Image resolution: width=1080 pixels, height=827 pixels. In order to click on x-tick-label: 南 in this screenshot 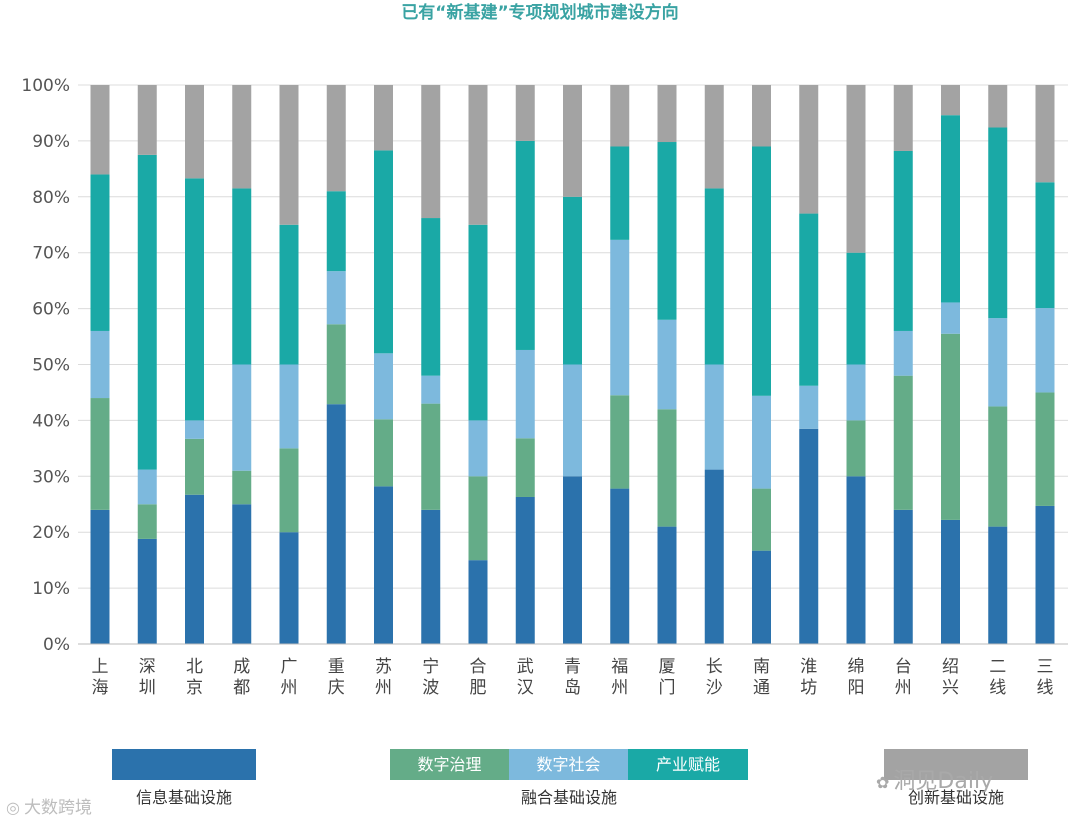, I will do `click(761, 667)`.